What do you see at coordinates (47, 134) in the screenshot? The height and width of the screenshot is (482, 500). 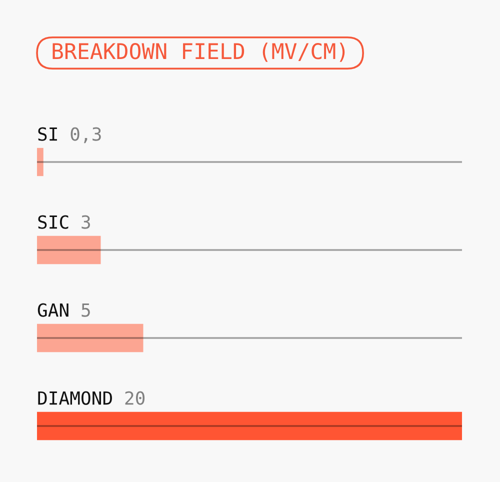 I see `y-tick-label: SI` at bounding box center [47, 134].